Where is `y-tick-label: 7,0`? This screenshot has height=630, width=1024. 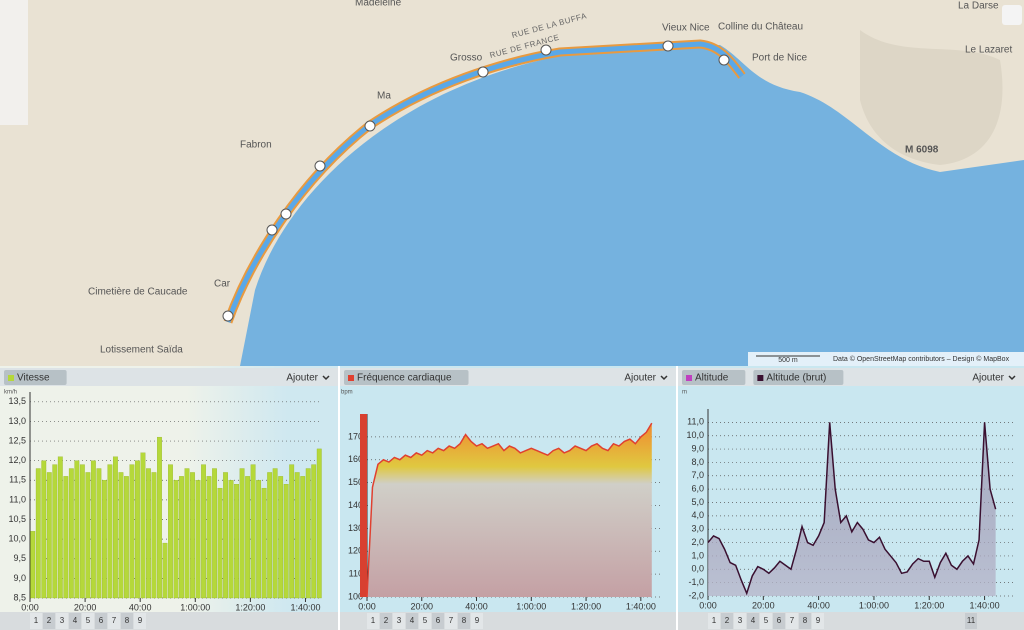
y-tick-label: 7,0 is located at coordinates (697, 475).